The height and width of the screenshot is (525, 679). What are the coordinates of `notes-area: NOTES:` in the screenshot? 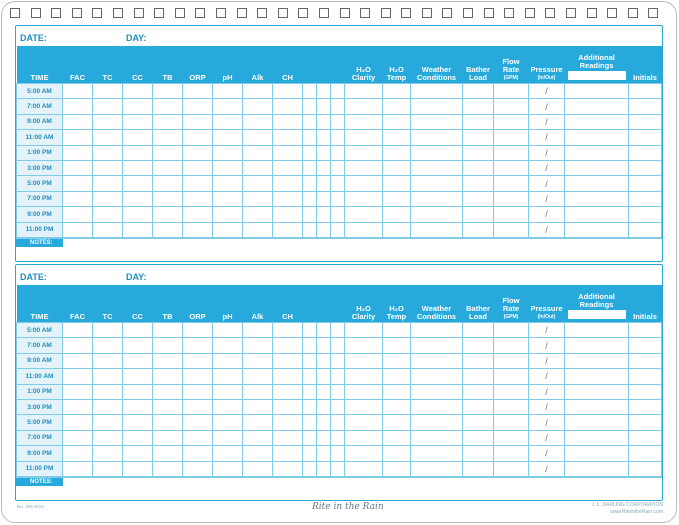 It's located at (339, 496).